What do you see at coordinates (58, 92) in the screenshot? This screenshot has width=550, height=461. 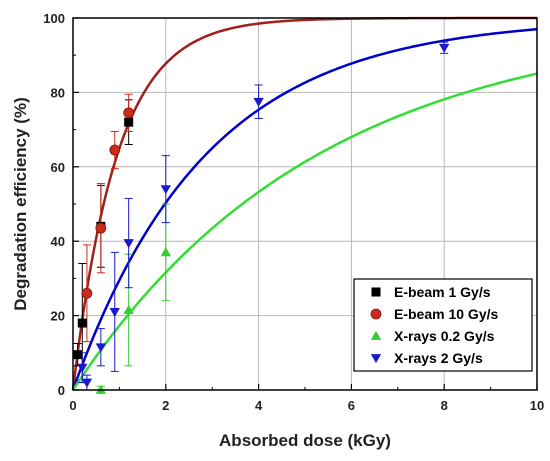 I see `y-tick-label: 80` at bounding box center [58, 92].